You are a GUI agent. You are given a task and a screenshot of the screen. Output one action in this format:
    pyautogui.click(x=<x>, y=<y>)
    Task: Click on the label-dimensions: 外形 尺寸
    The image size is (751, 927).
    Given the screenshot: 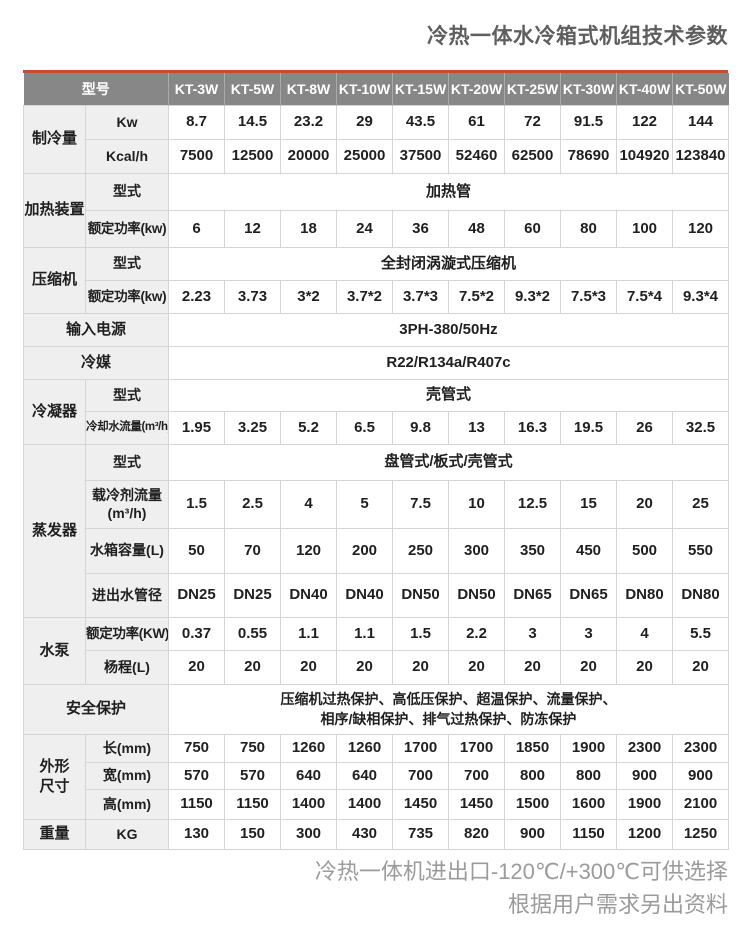 What is the action you would take?
    pyautogui.click(x=54, y=776)
    